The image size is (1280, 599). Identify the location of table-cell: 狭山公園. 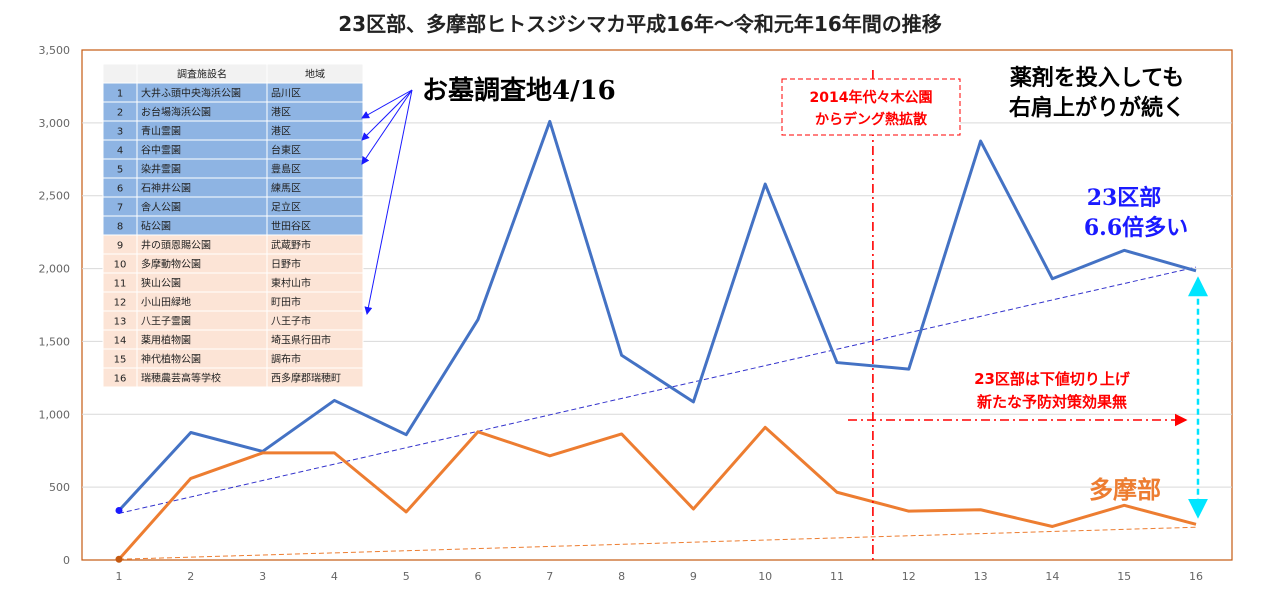
(161, 283).